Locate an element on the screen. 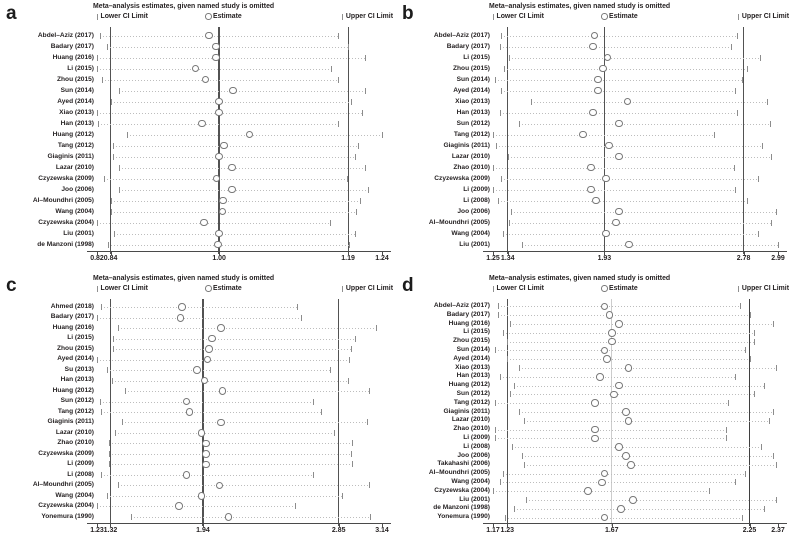  study-label: Tang (2012) is located at coordinates (471, 134).